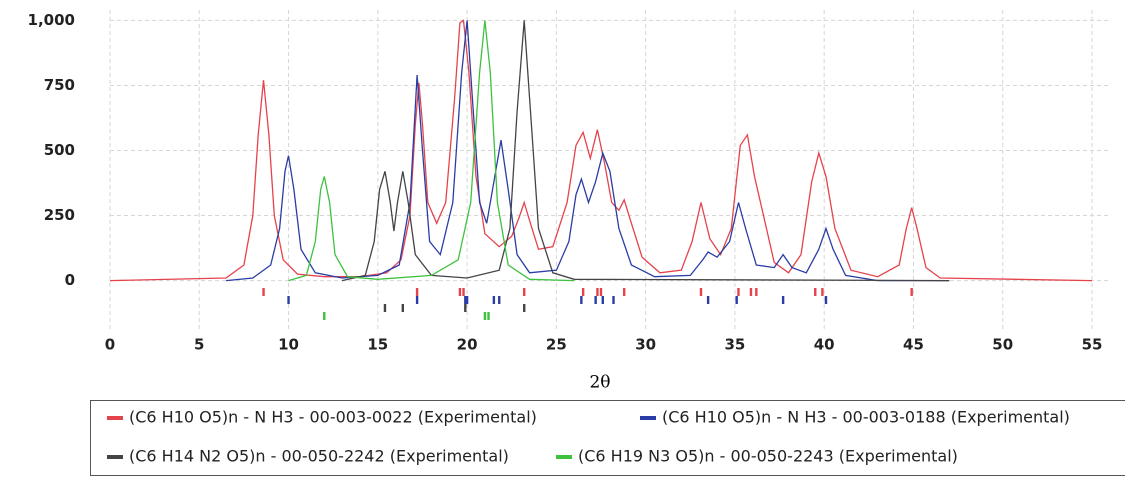  Describe the element at coordinates (1002, 345) in the screenshot. I see `x-tick-label: 50` at that location.